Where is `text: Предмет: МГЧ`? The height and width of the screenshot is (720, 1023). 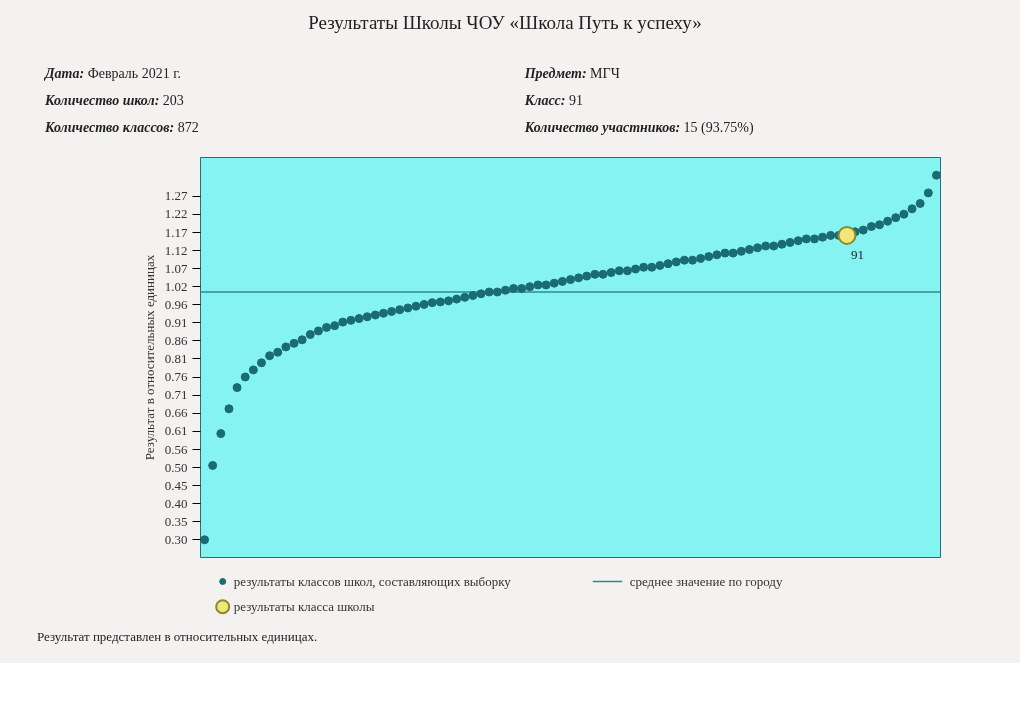 text: Предмет: МГЧ is located at coordinates (572, 74).